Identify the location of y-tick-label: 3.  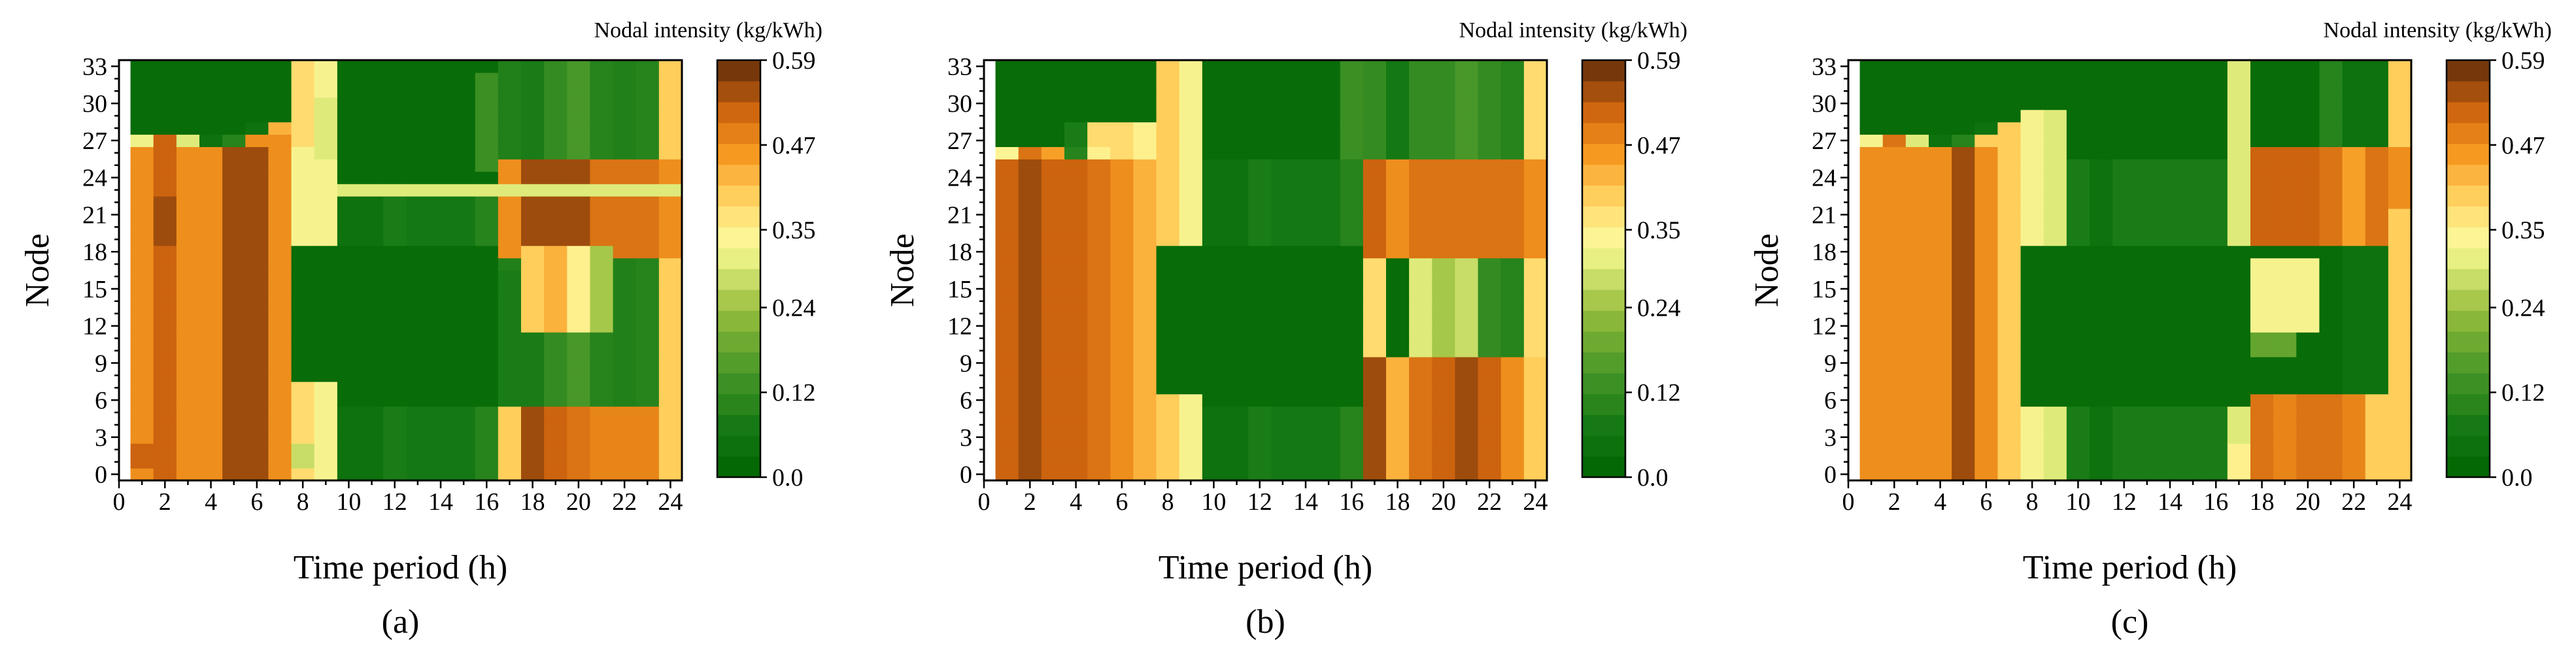
(1830, 438).